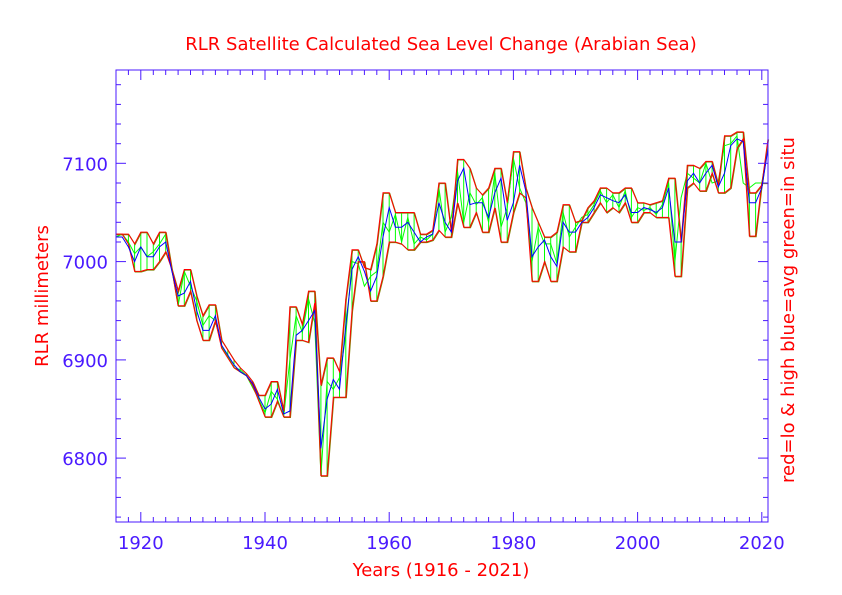 This screenshot has height=595, width=842. I want to click on y-tick-label: 6800, so click(85, 459).